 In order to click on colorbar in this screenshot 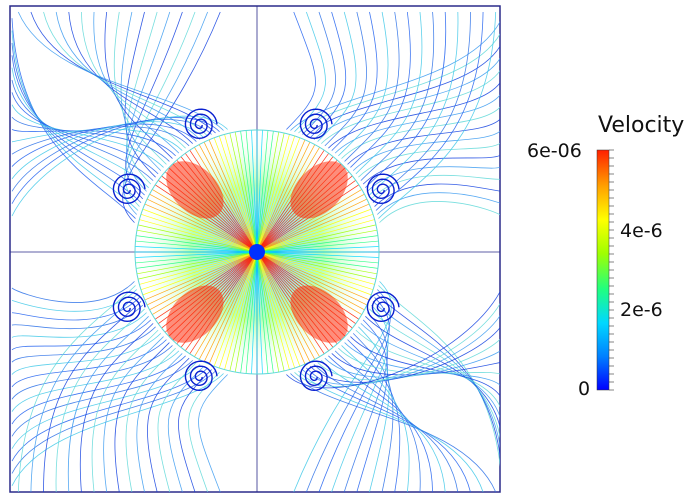, I will do `click(603, 270)`.